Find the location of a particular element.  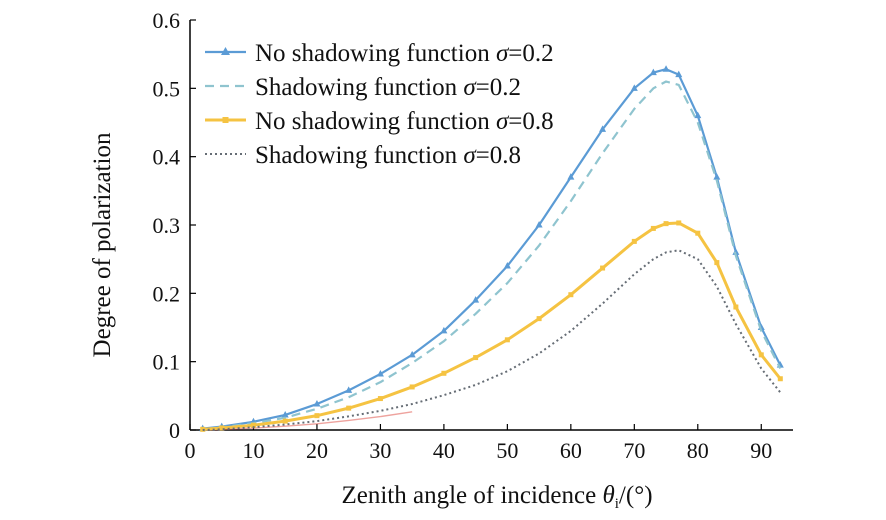

y-tick-label: 0.4 is located at coordinates (167, 157).